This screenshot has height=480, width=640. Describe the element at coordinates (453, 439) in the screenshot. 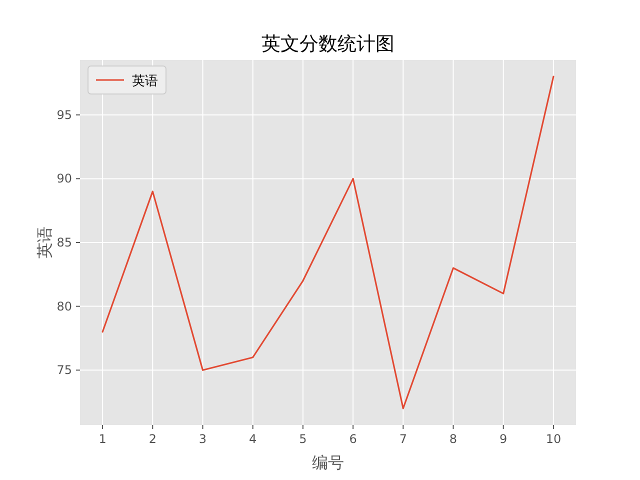

I see `x-tick-label: 8` at that location.